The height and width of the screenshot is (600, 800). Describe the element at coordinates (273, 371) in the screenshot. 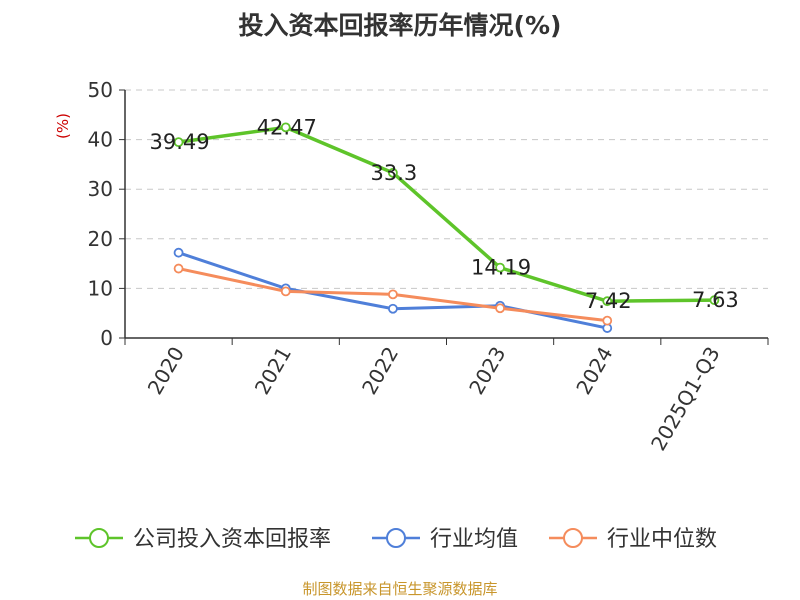

I see `x-tick-label: 2021` at that location.